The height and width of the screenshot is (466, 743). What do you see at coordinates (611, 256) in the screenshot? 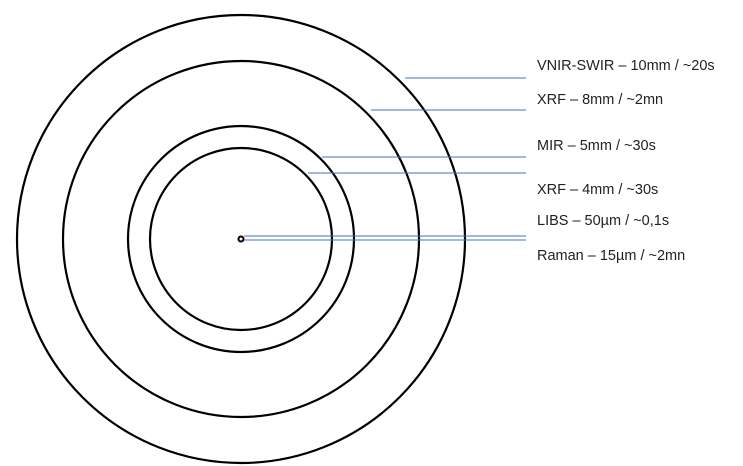
I see `label-raman: Raman – 15µm / ~2mn` at bounding box center [611, 256].